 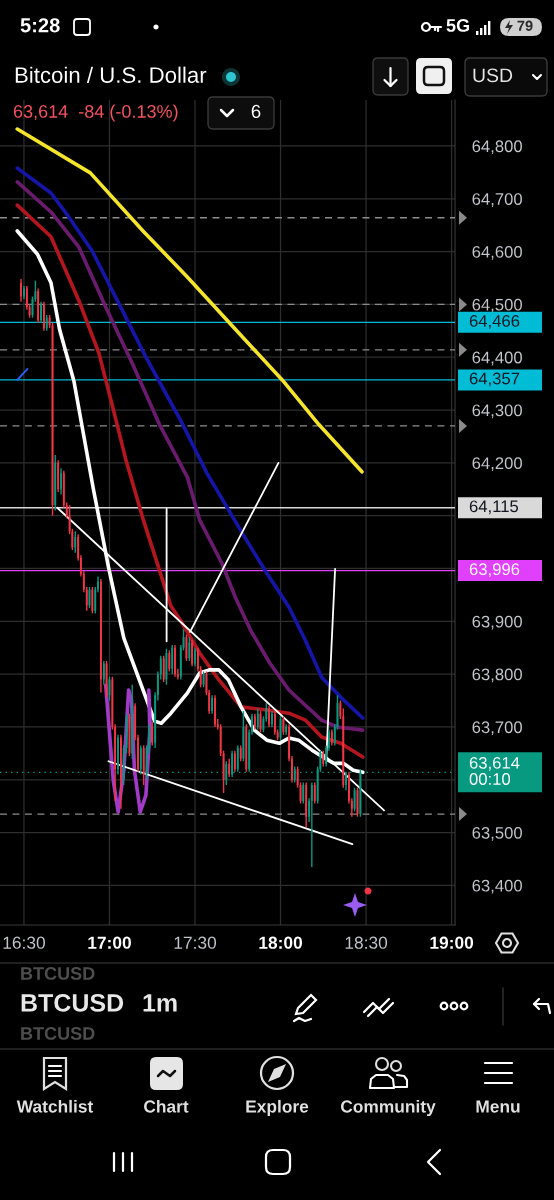 I want to click on y-tick-label: 63,400, so click(x=497, y=886).